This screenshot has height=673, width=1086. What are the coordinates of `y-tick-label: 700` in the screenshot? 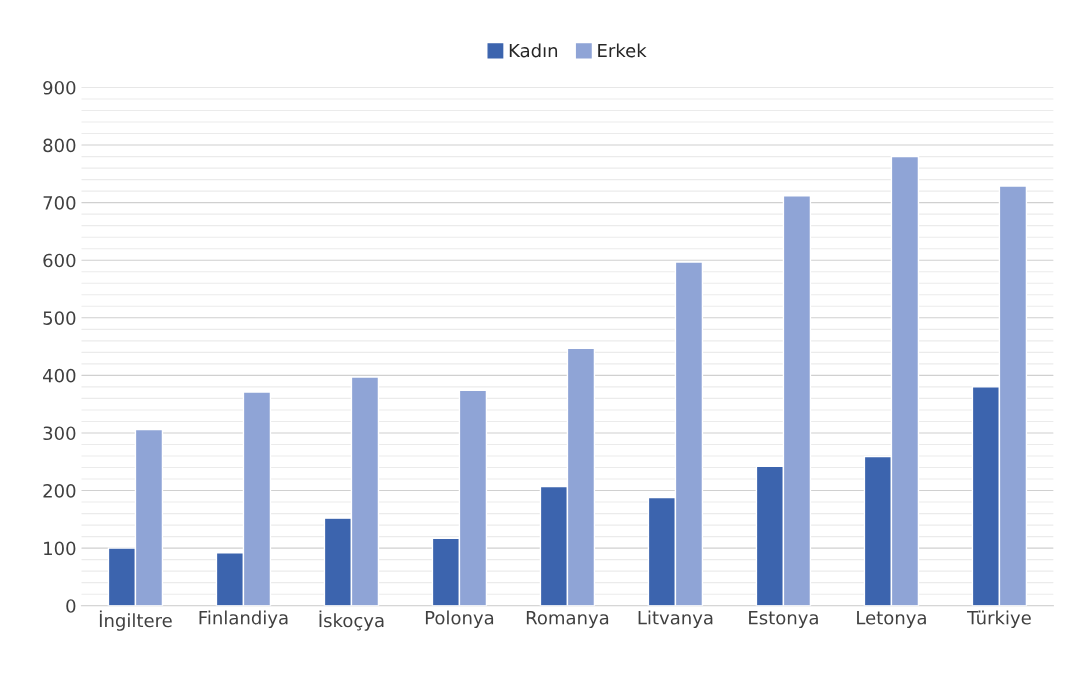 It's located at (59, 203).